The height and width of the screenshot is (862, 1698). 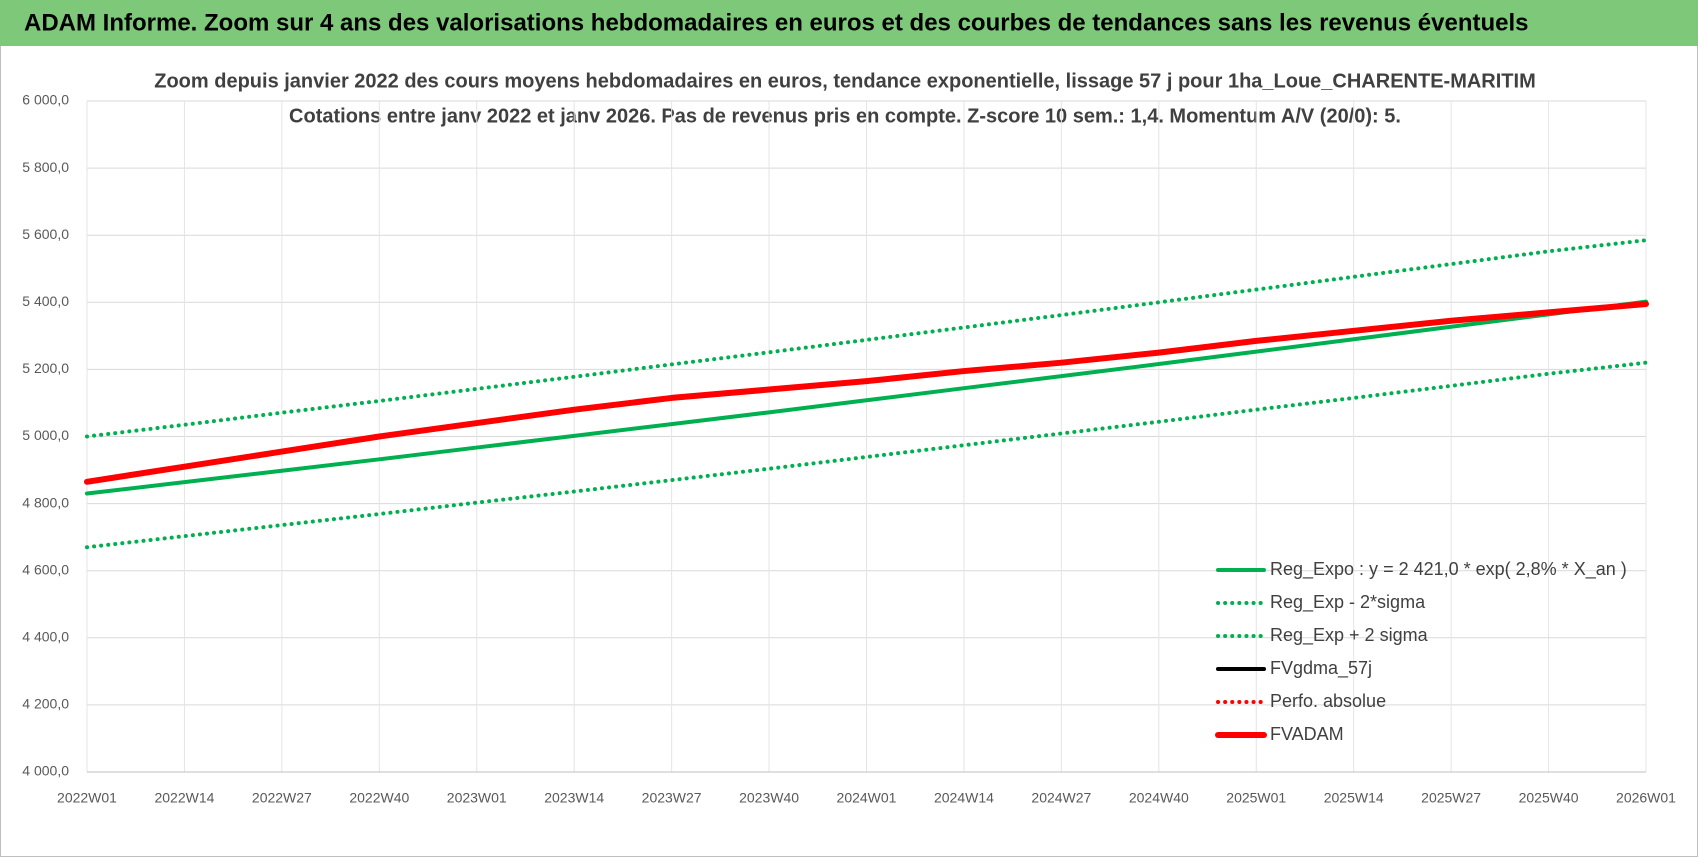 I want to click on x-tick-label: 2025W01, so click(x=1256, y=798).